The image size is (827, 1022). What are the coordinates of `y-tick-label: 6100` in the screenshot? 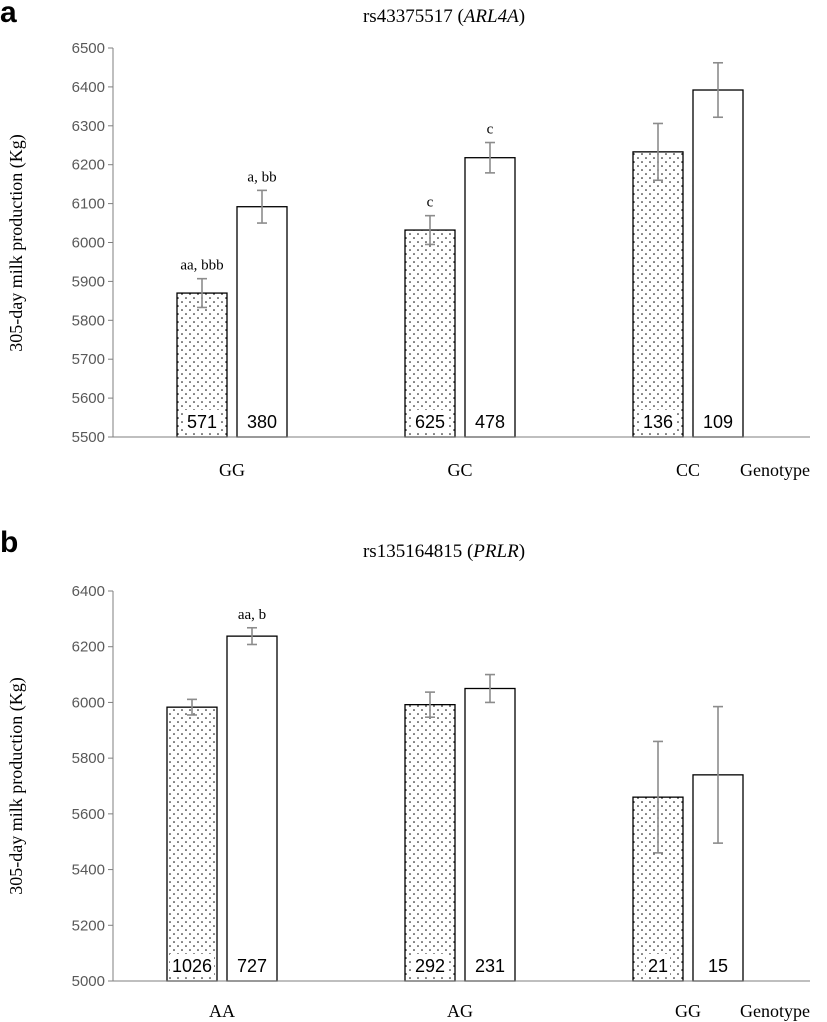 It's located at (88, 204).